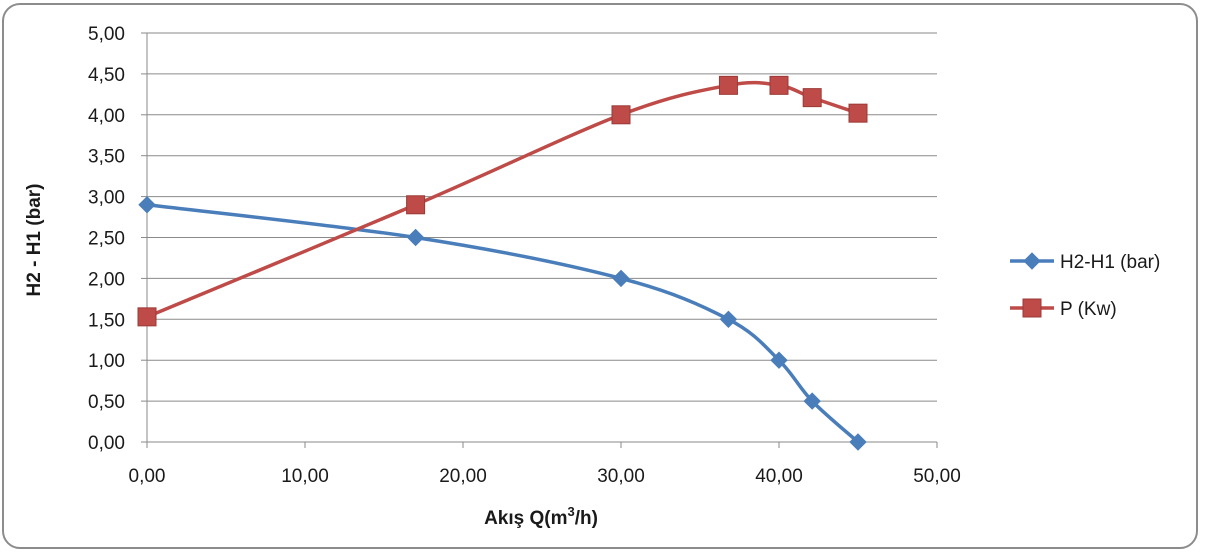  Describe the element at coordinates (147, 476) in the screenshot. I see `x-tick-label: 0,00` at that location.